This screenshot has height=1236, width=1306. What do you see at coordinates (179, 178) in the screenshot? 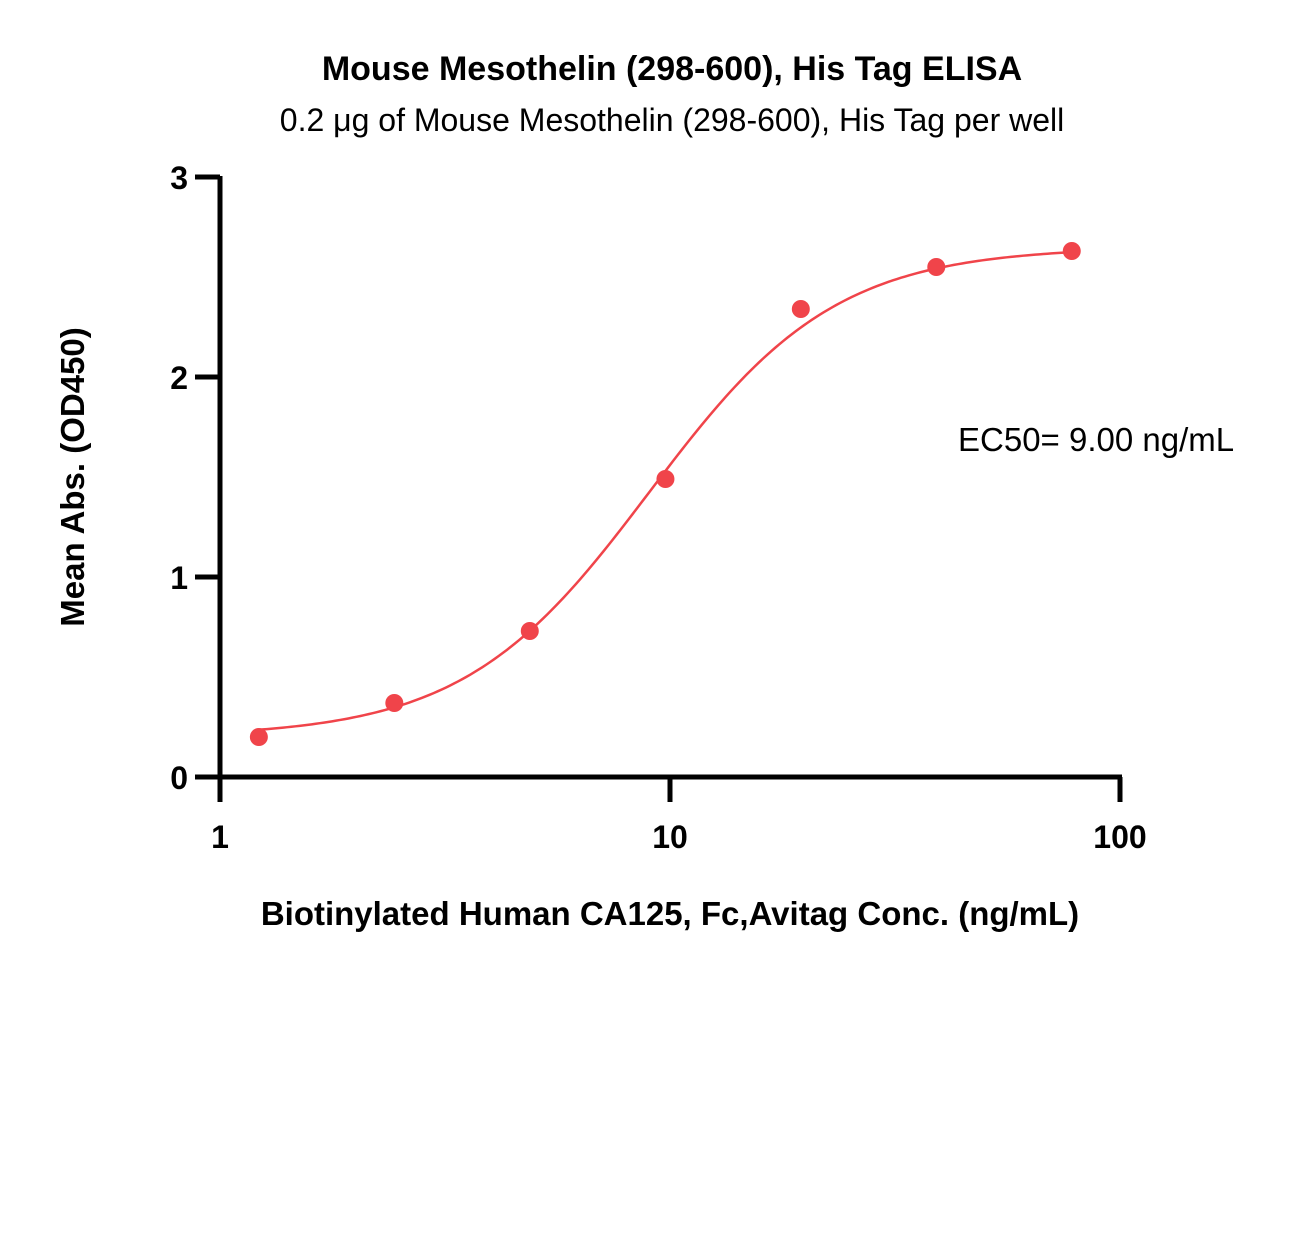
I see `y-tick-label: 3` at bounding box center [179, 178].